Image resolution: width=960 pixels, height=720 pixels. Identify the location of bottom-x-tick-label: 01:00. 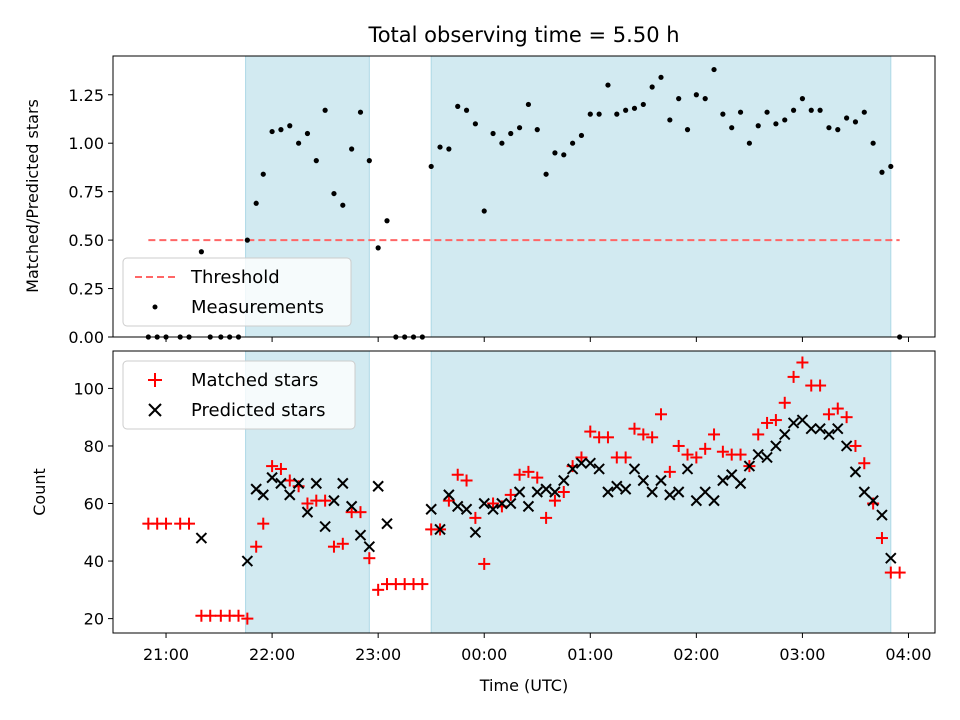
(590, 654).